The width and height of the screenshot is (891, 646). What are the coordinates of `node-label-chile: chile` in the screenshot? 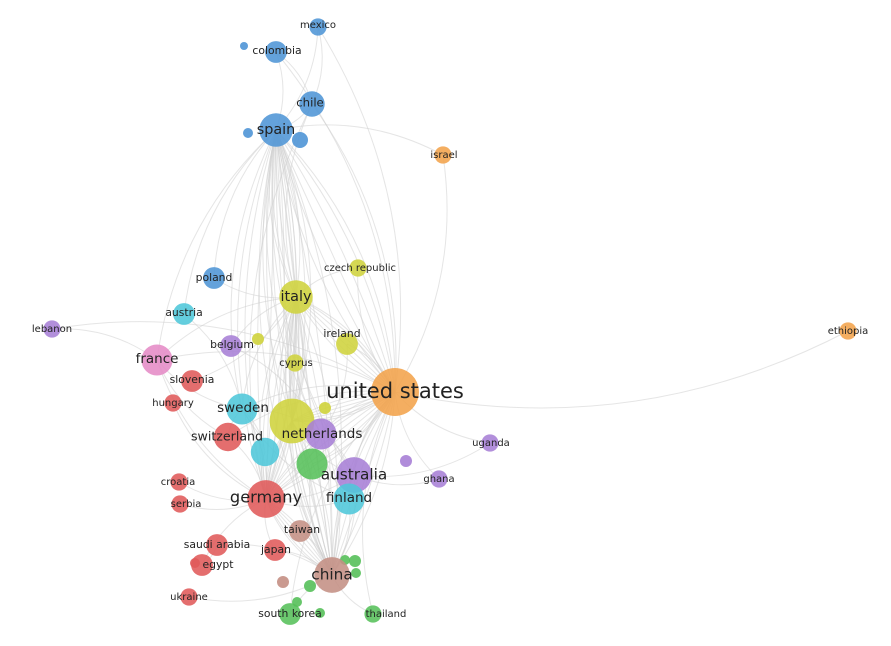 It's located at (310, 103).